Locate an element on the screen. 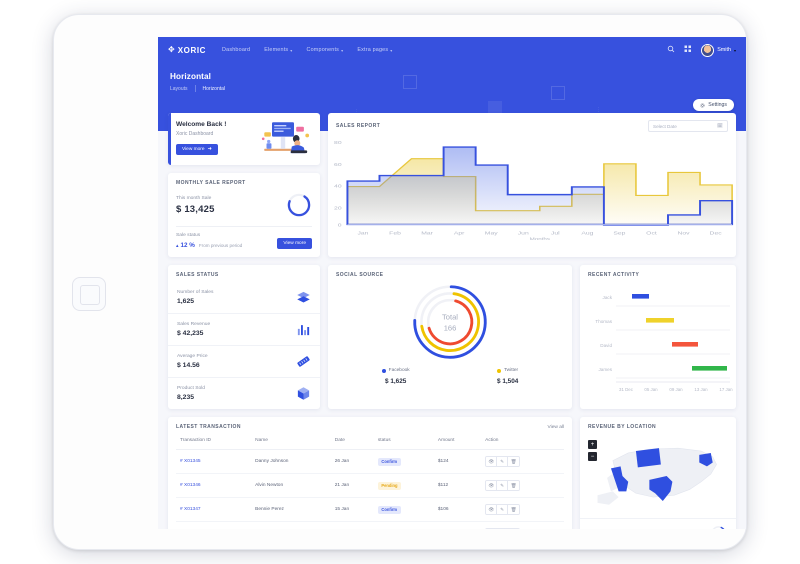  x-tick-label: Jun is located at coordinates (523, 233).